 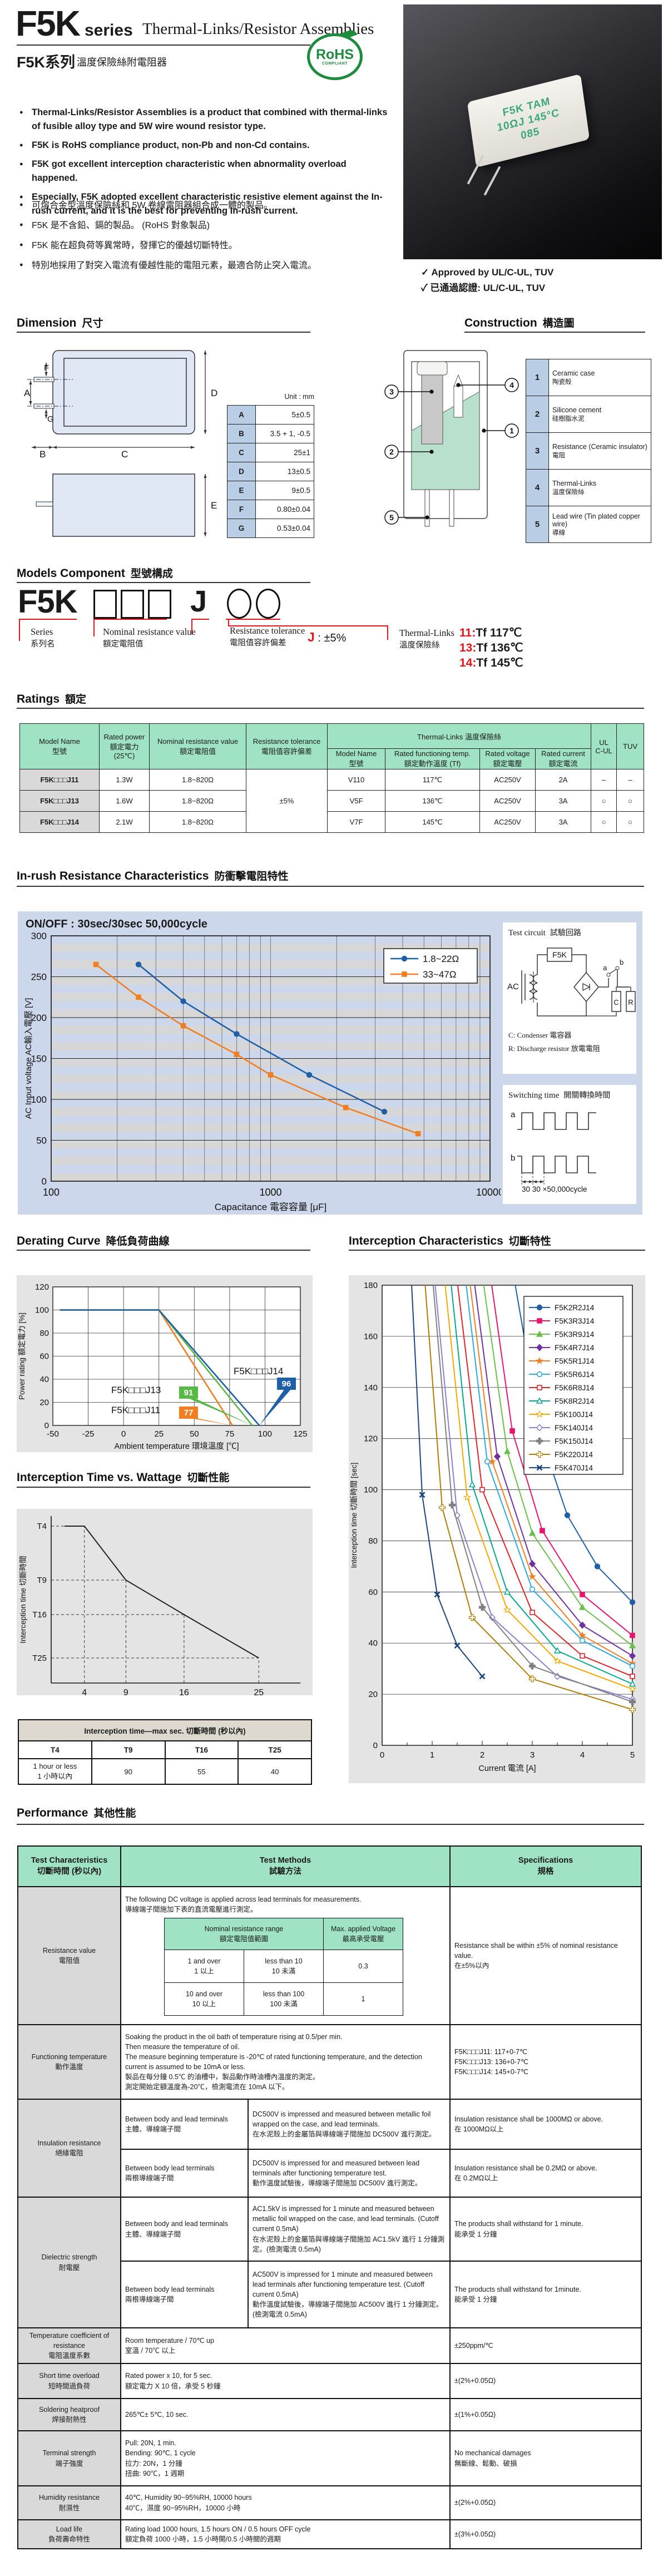 What do you see at coordinates (39, 1659) in the screenshot?
I see `svg-text: T25` at bounding box center [39, 1659].